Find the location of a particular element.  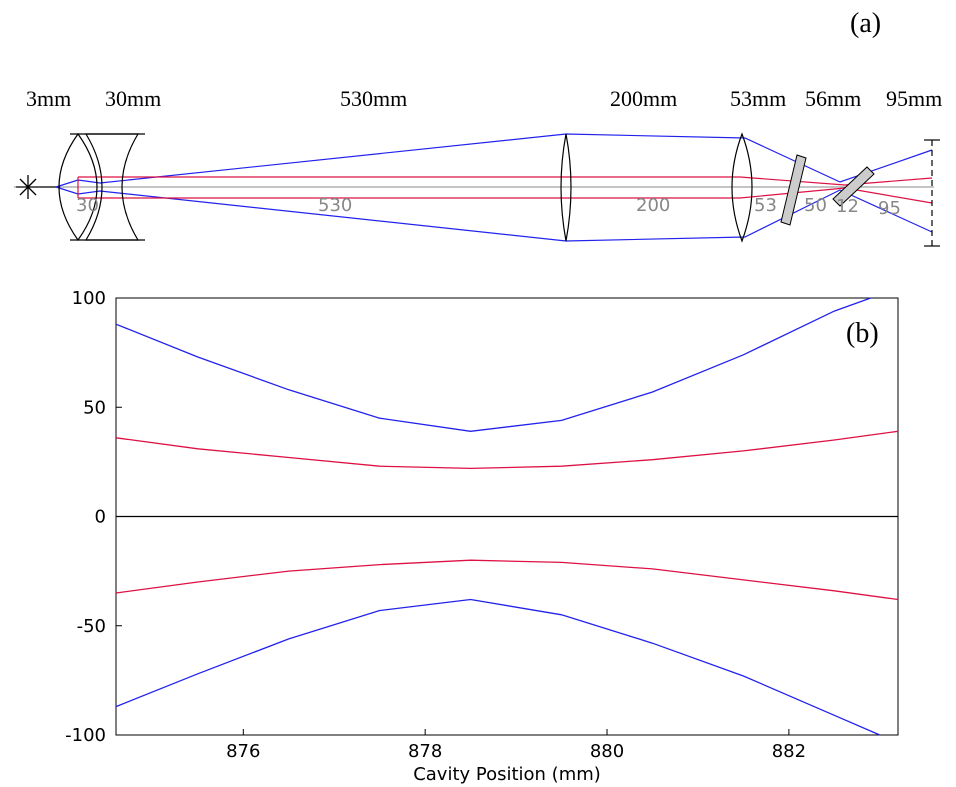

label-30mm: 30mm is located at coordinates (133, 98).